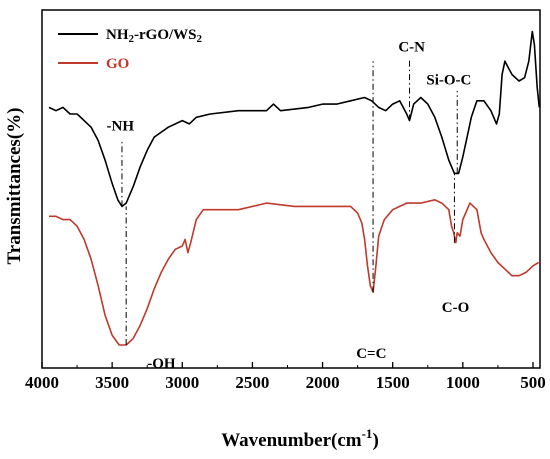  What do you see at coordinates (112, 382) in the screenshot?
I see `x-tick-label: 3500` at bounding box center [112, 382].